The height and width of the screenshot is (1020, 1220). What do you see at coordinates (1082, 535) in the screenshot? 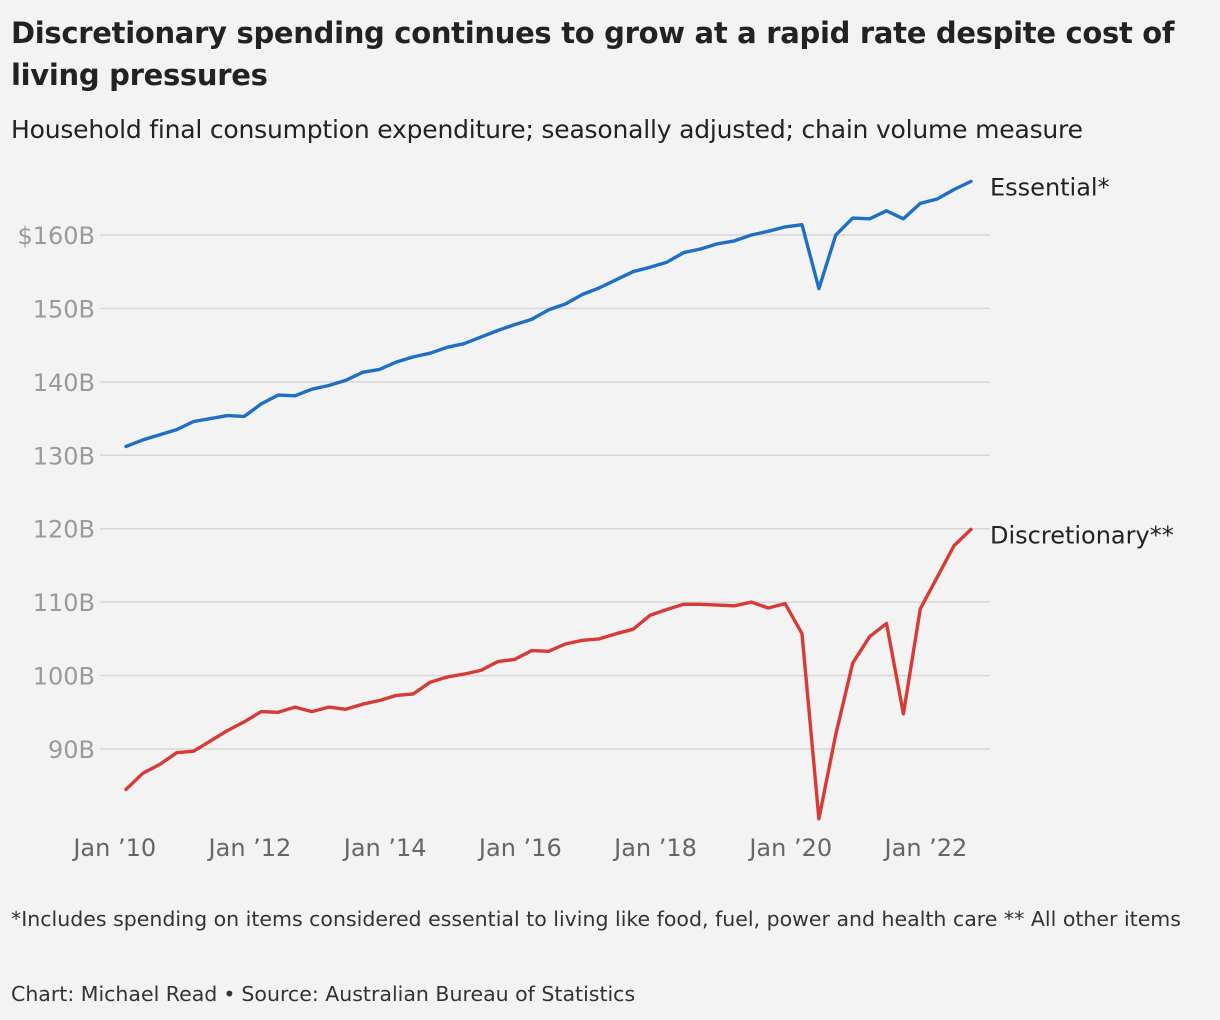
I see `discretionary-series-label: Discretionary**` at bounding box center [1082, 535].